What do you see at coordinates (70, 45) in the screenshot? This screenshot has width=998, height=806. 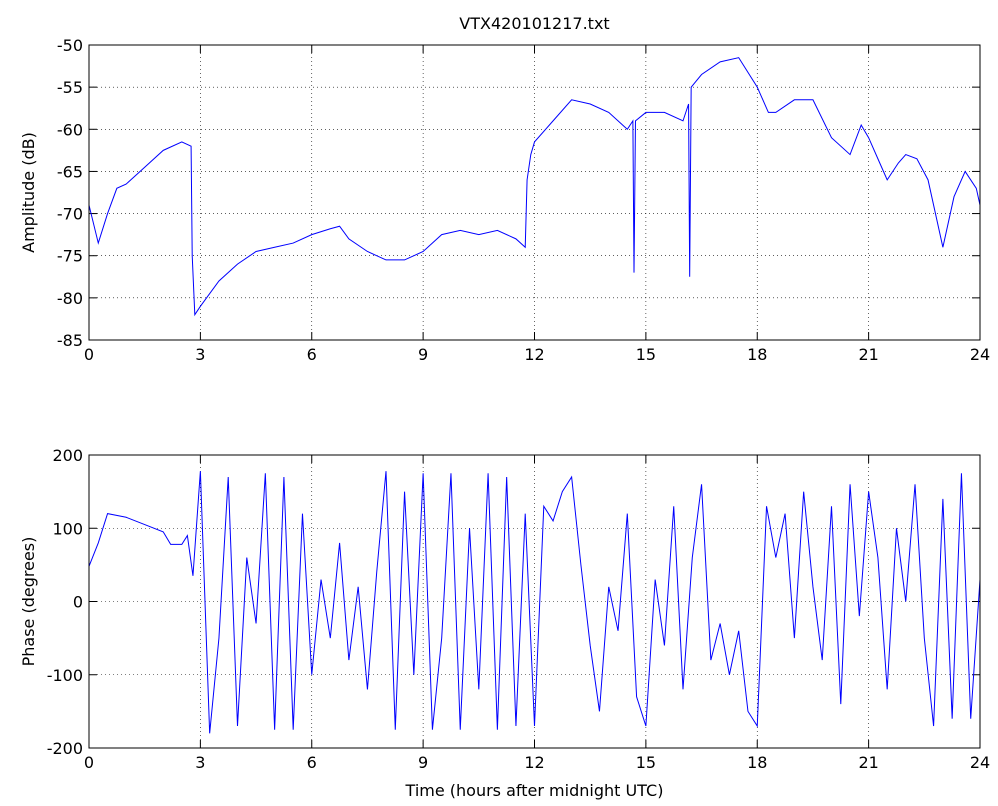 I see `y-tick-label: -50` at bounding box center [70, 45].